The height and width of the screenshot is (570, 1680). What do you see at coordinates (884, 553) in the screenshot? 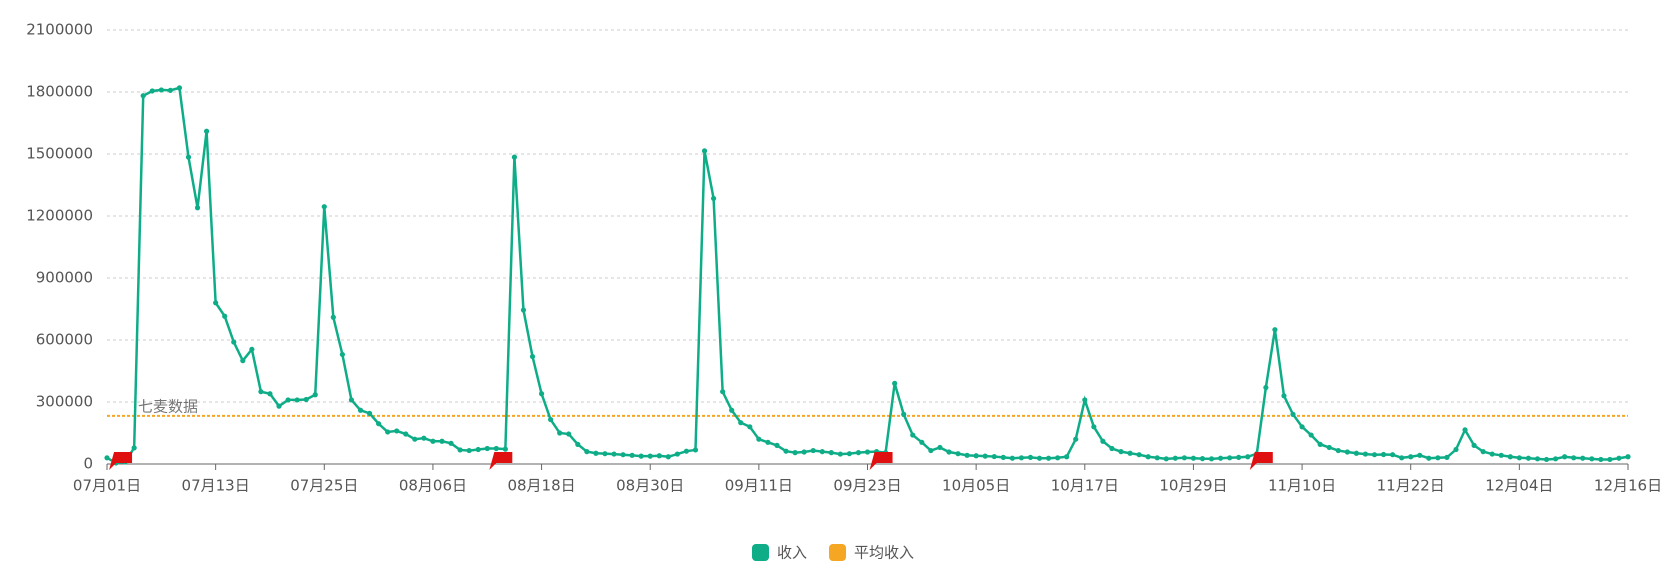
I see `legend-label: 平均收入` at bounding box center [884, 553].